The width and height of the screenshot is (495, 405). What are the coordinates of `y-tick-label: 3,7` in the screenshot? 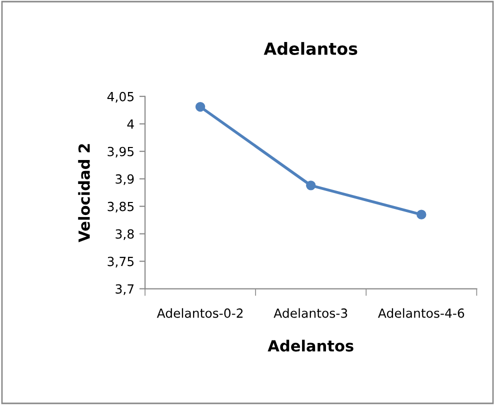 It's located at (125, 289).